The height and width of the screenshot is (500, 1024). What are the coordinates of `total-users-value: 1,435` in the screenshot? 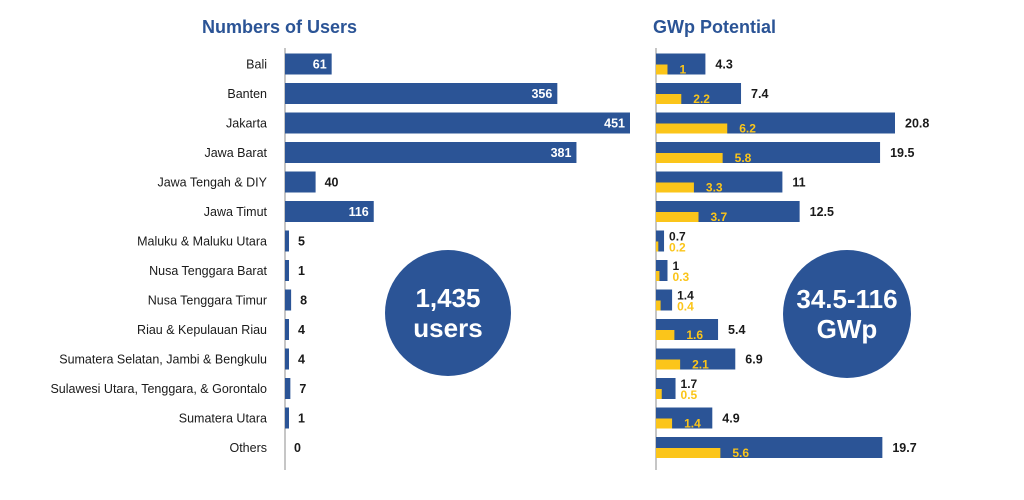 It's located at (448, 298).